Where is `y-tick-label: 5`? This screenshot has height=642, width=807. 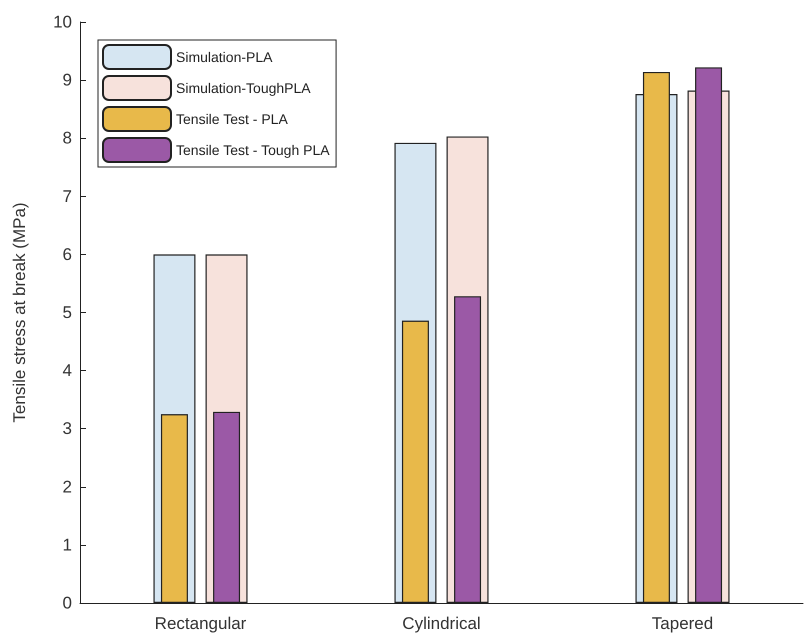 y-tick-label: 5 is located at coordinates (67, 312).